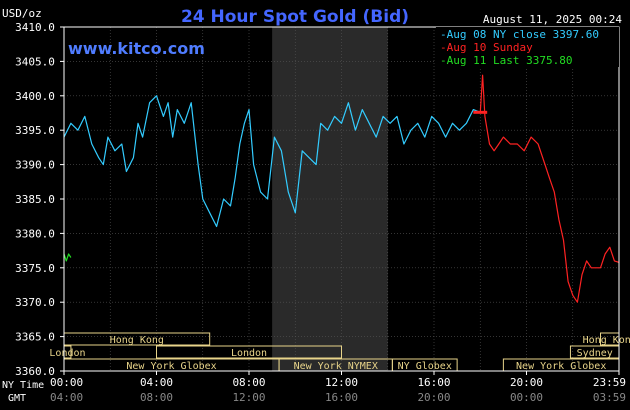 The width and height of the screenshot is (630, 410). Describe the element at coordinates (35, 165) in the screenshot. I see `y-tick-label: 3390.0` at that location.